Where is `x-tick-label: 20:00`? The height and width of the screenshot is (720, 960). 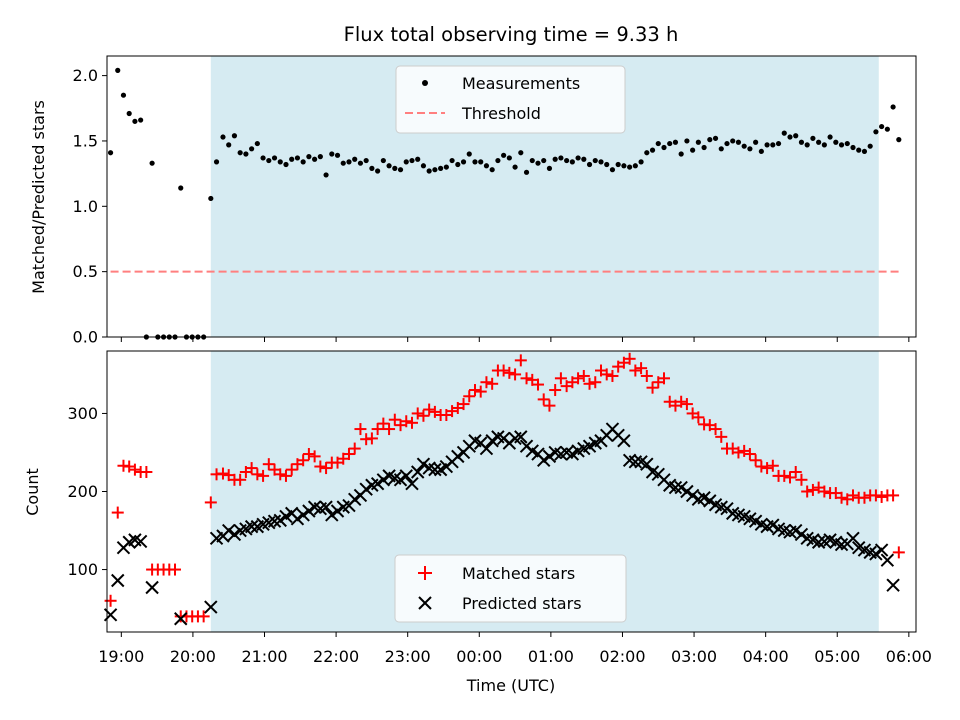 x-tick-label: 20:00 is located at coordinates (193, 656).